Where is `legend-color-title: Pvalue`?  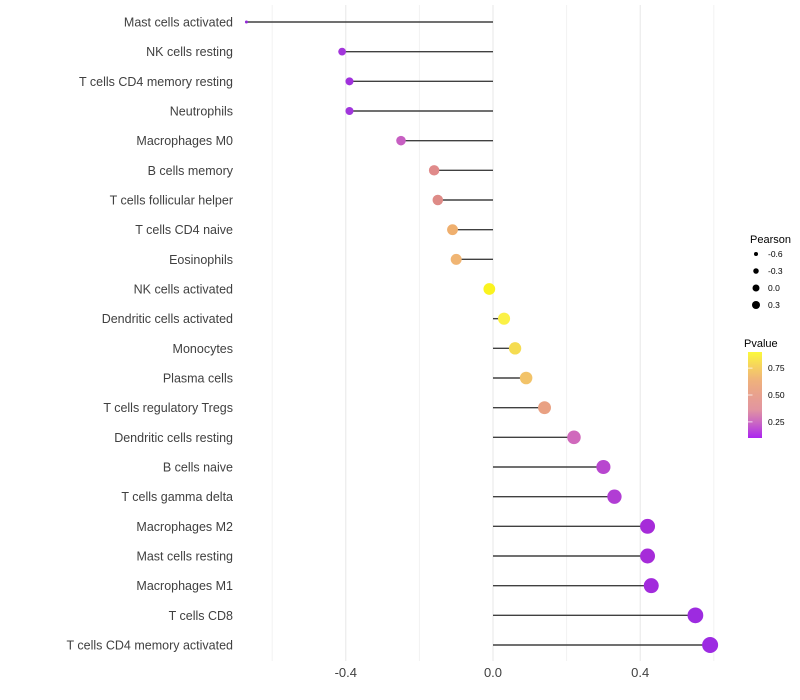
legend-color-title: Pvalue is located at coordinates (761, 344).